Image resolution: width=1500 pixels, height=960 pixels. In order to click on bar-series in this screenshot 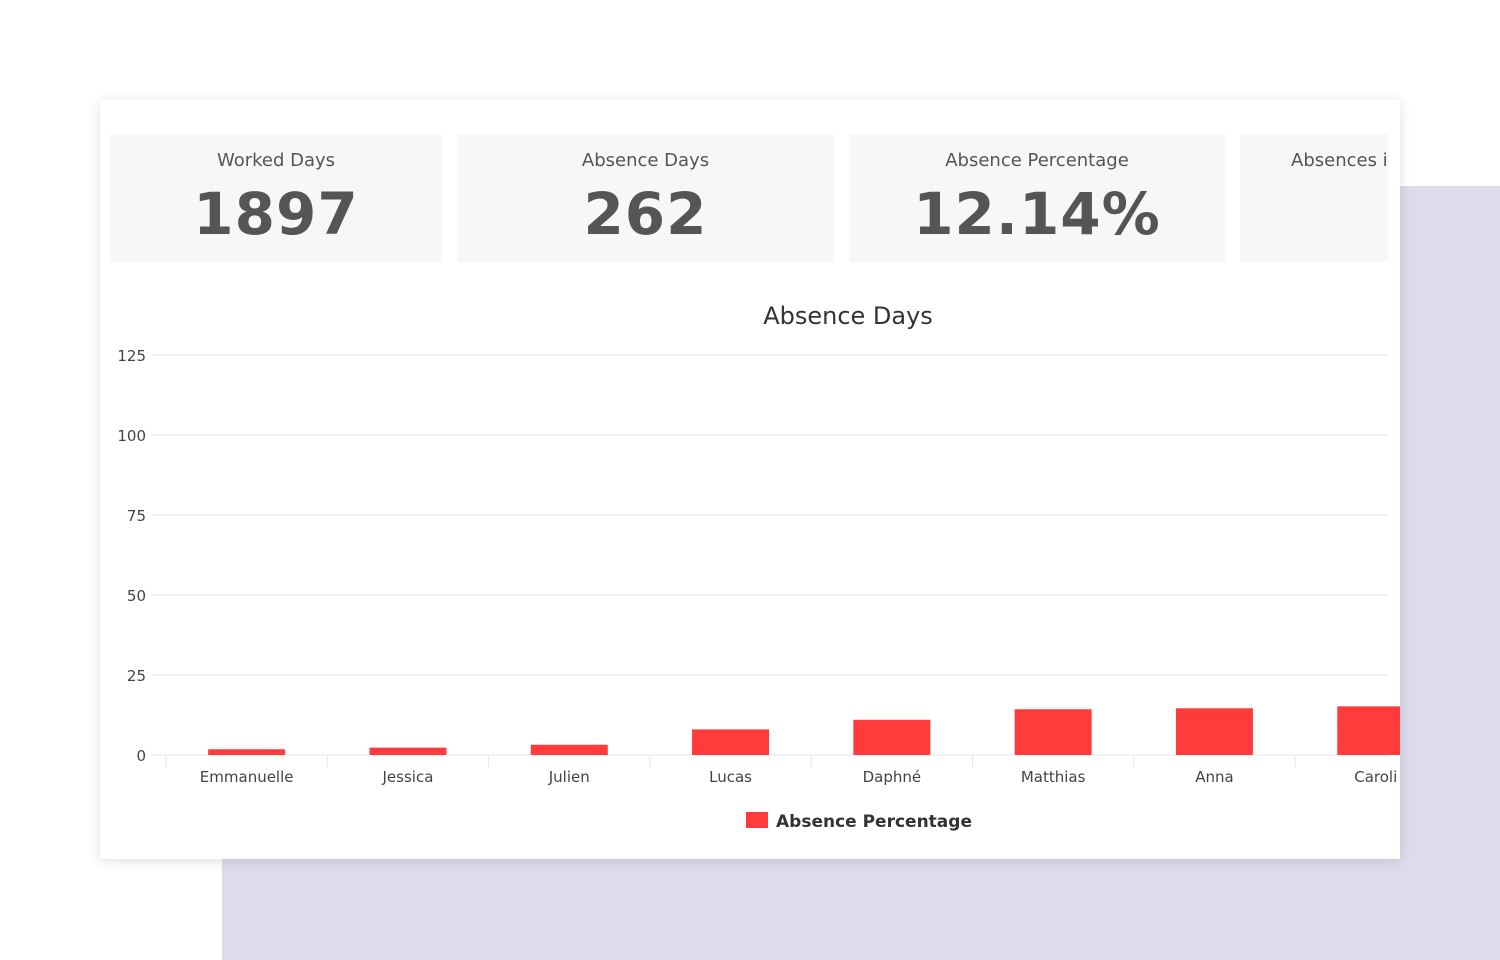, I will do `click(804, 730)`.